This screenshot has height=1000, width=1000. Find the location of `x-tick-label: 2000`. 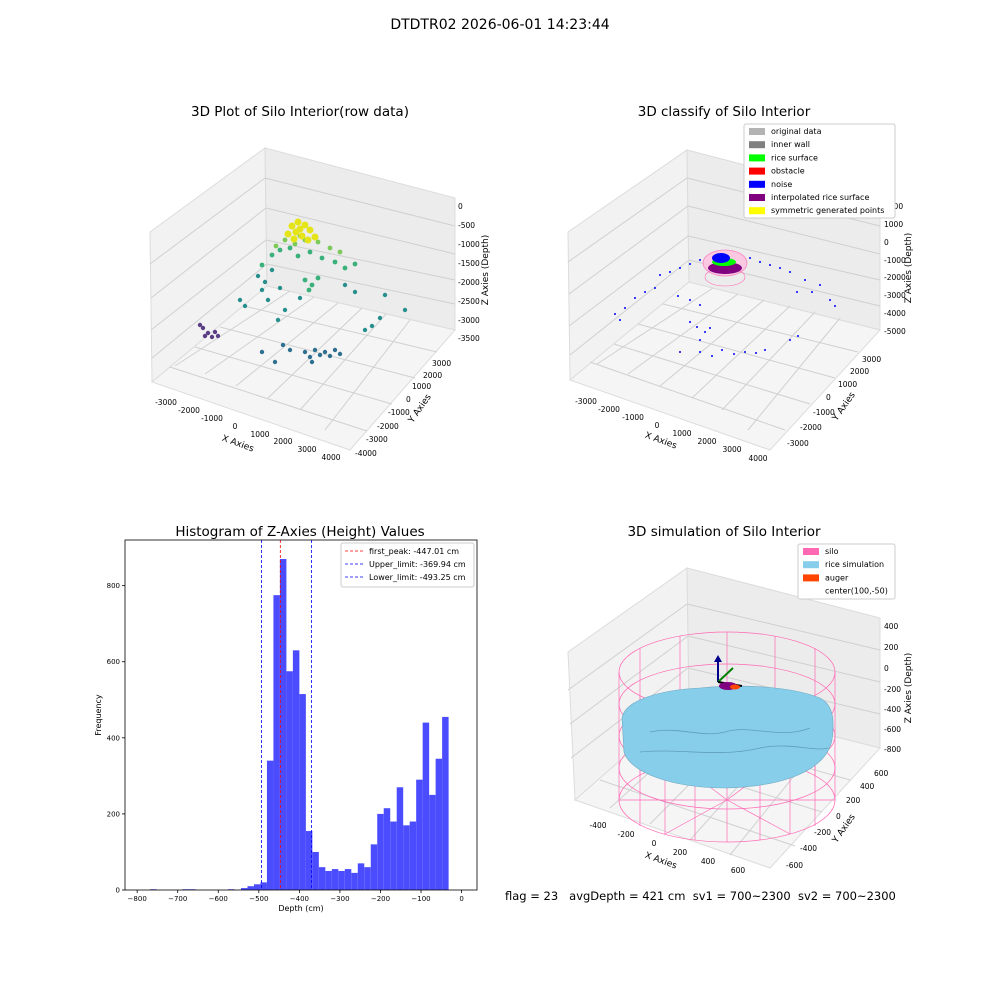

x-tick-label: 2000 is located at coordinates (706, 441).